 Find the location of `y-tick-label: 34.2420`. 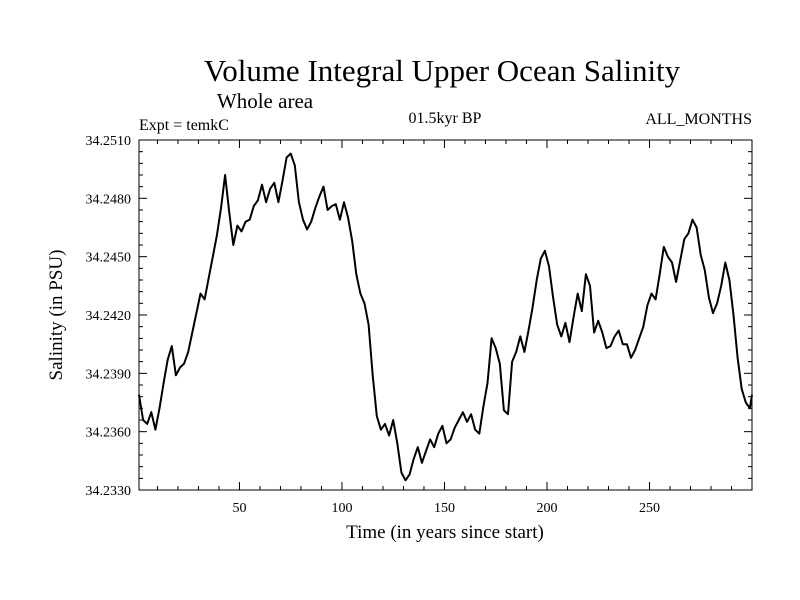

y-tick-label: 34.2420 is located at coordinates (109, 316).